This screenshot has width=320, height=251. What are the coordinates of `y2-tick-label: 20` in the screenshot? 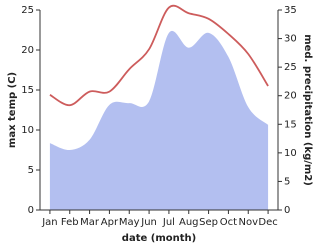 It's located at (290, 96).